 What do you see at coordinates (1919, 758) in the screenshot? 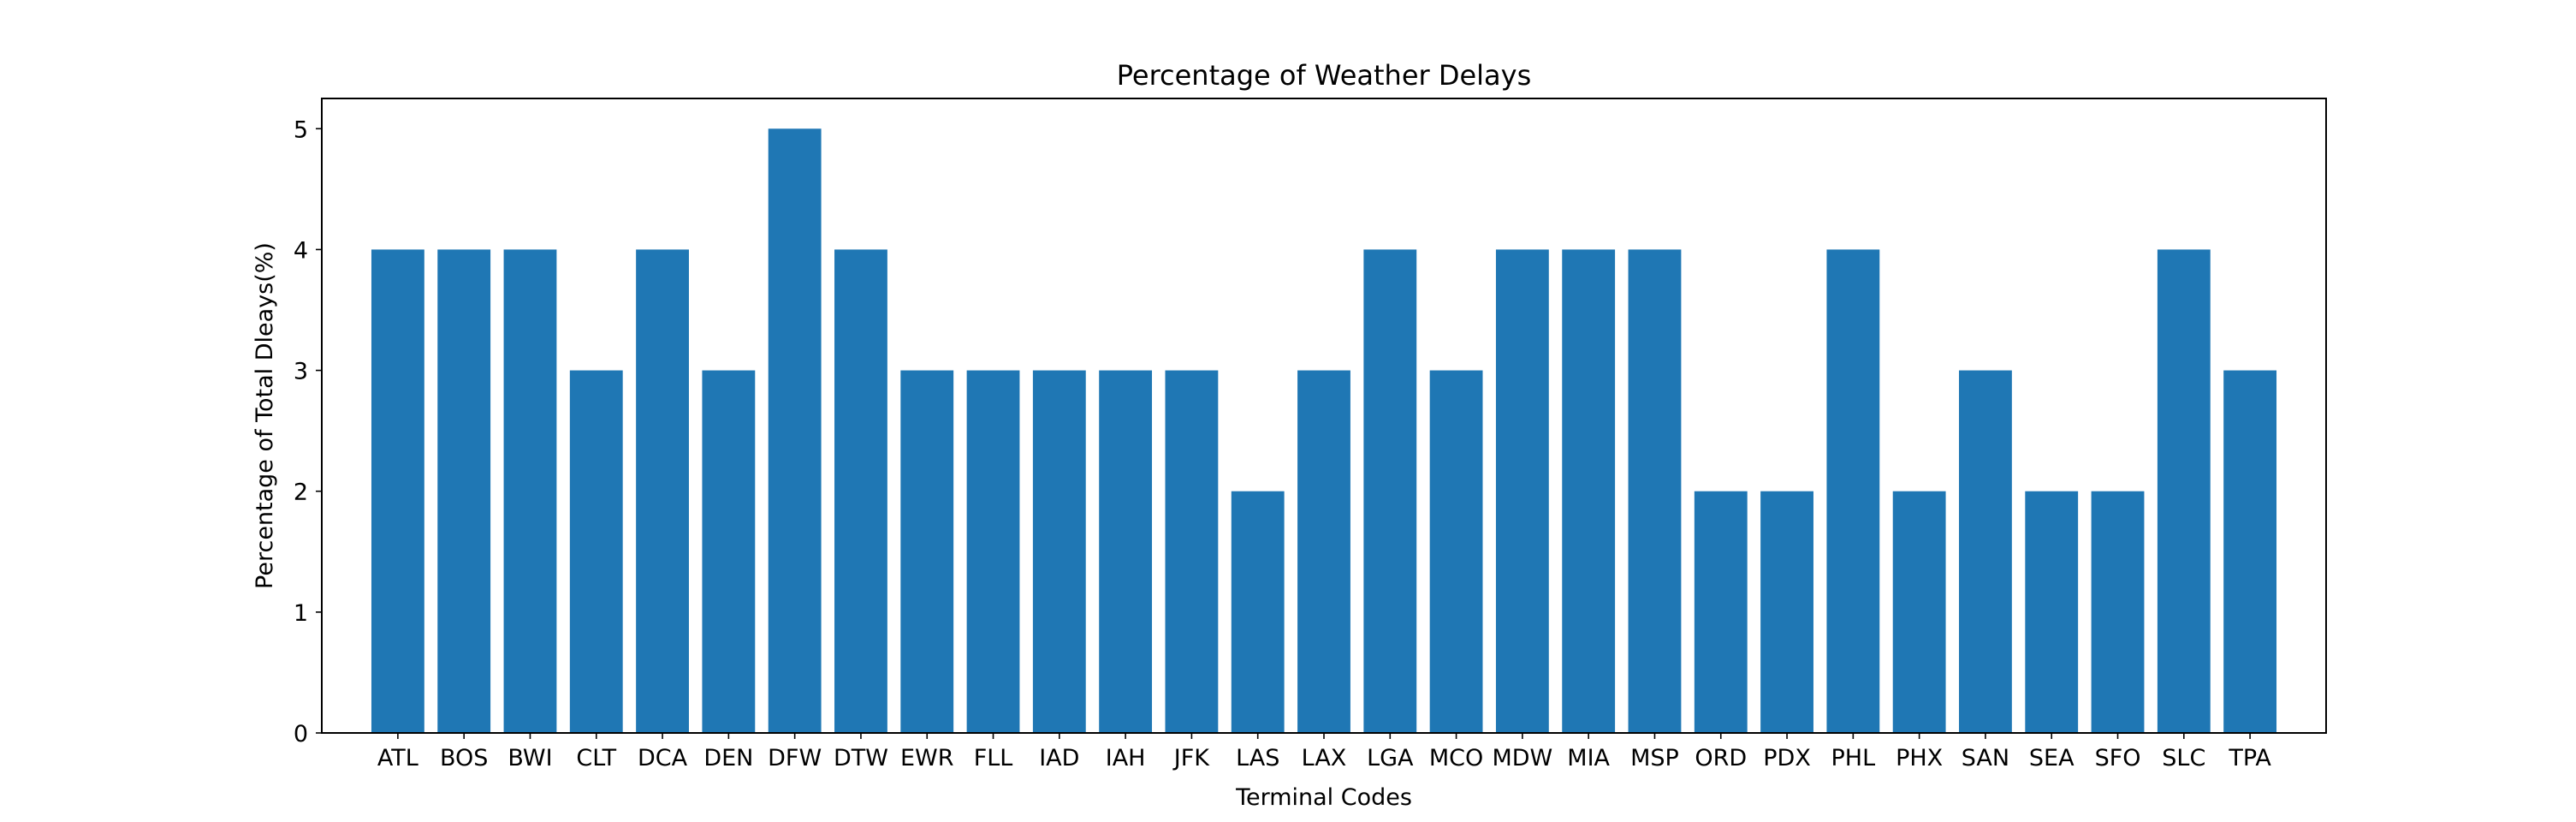
I see `x-tick-label-phx: PHX` at bounding box center [1919, 758].